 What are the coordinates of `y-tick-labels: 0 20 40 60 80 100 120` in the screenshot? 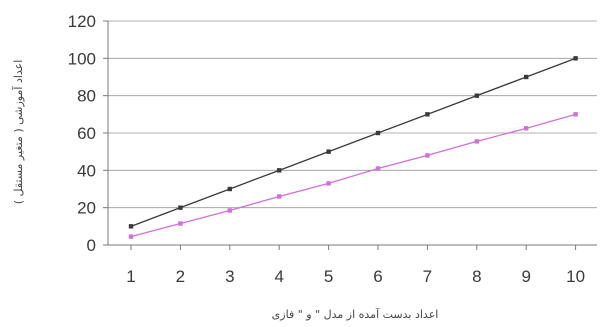 It's located at (82, 133).